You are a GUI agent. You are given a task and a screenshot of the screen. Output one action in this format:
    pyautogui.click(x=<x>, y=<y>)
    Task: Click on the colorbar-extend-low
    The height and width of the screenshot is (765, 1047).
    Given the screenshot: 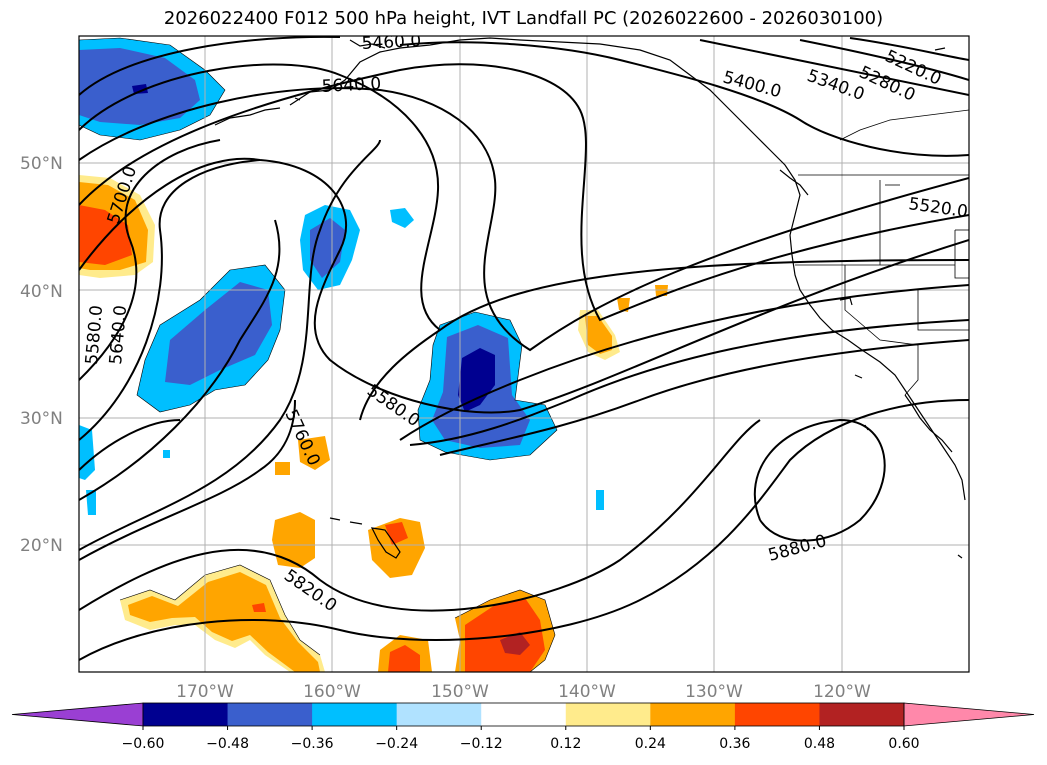 What is the action you would take?
    pyautogui.click(x=77, y=714)
    